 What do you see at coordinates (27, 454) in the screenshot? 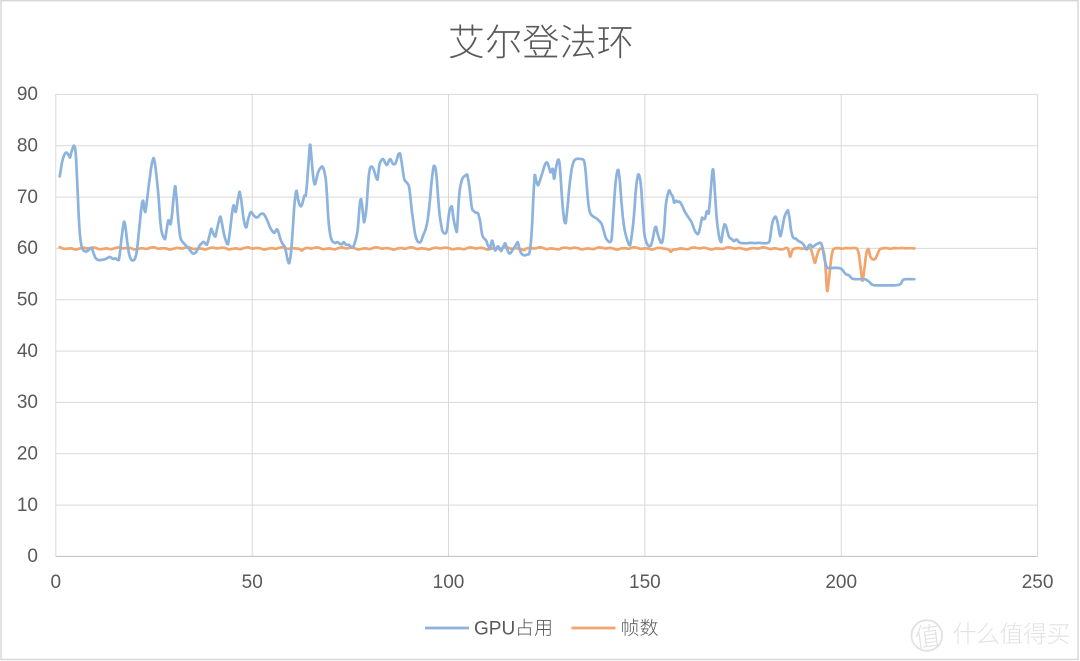
I see `svg-text: 20` at bounding box center [27, 454].